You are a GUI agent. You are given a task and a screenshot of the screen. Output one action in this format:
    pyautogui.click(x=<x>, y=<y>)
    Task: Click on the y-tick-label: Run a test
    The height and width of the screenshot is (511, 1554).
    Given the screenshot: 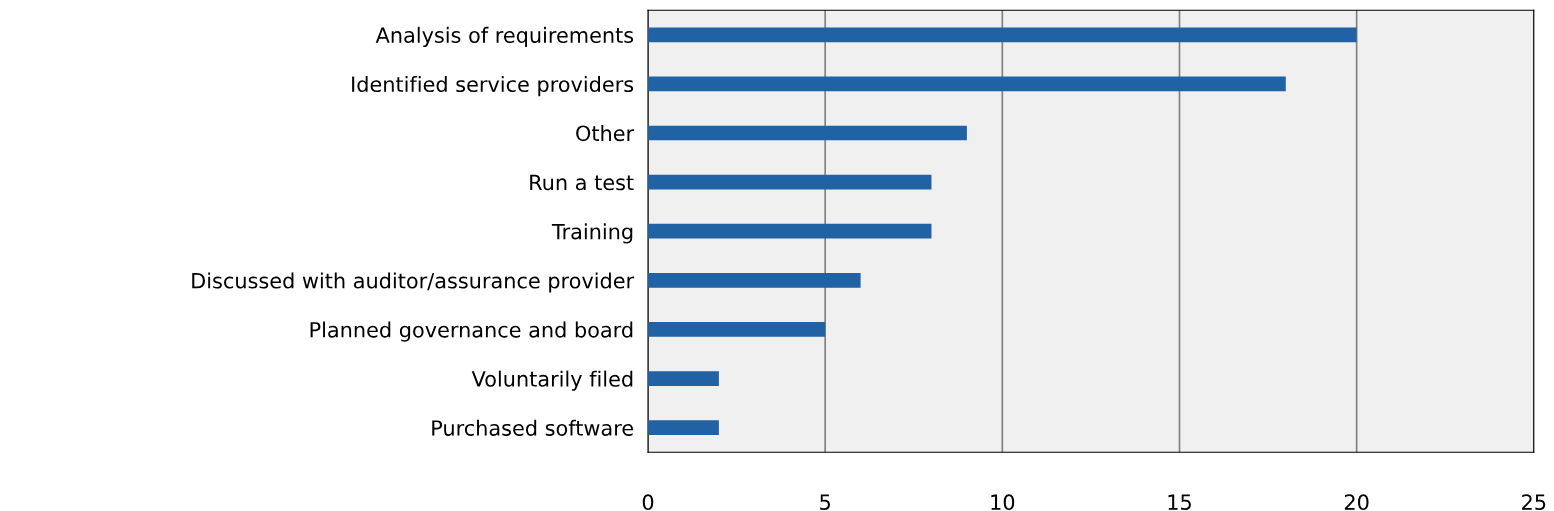 What is the action you would take?
    pyautogui.click(x=582, y=182)
    